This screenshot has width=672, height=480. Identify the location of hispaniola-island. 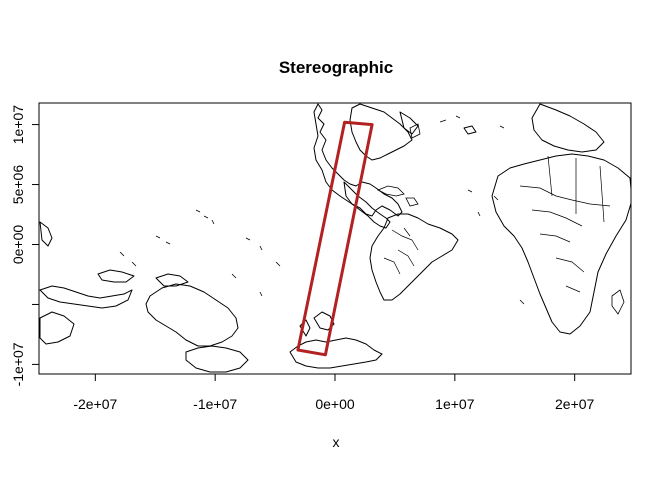
(412, 202).